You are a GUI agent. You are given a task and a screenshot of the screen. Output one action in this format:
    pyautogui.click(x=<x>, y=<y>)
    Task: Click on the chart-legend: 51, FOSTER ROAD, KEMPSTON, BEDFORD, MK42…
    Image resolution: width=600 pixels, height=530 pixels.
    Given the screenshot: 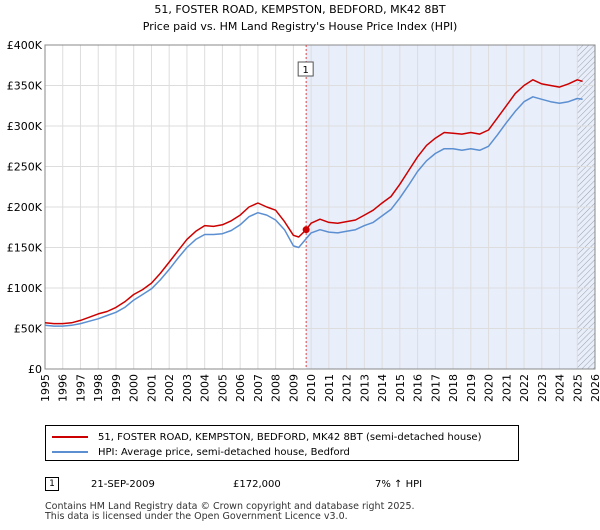 What is the action you would take?
    pyautogui.click(x=282, y=443)
    